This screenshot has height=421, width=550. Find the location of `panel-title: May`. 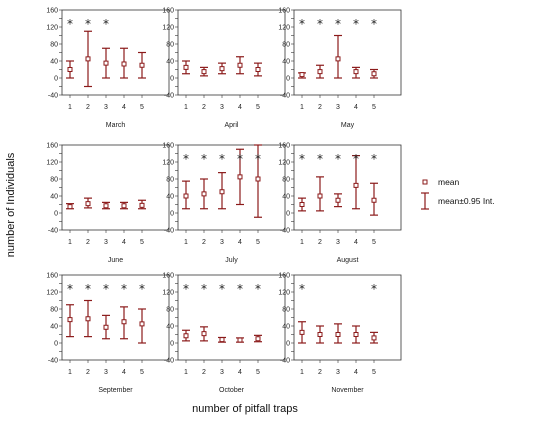

panel-title: May is located at coordinates (348, 125).